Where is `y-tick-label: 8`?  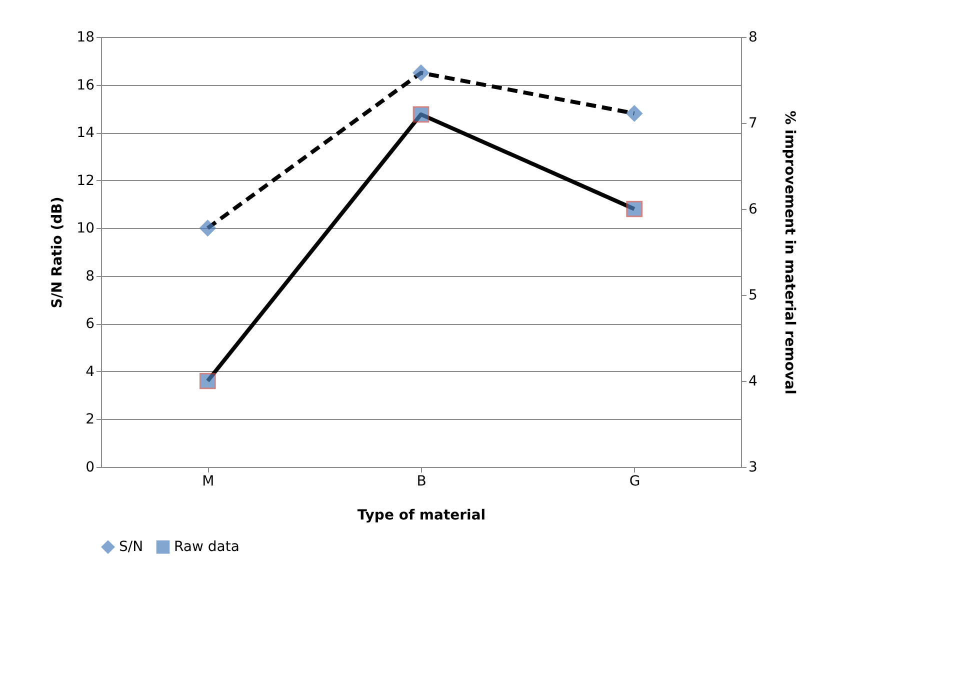 y-tick-label: 8 is located at coordinates (90, 276).